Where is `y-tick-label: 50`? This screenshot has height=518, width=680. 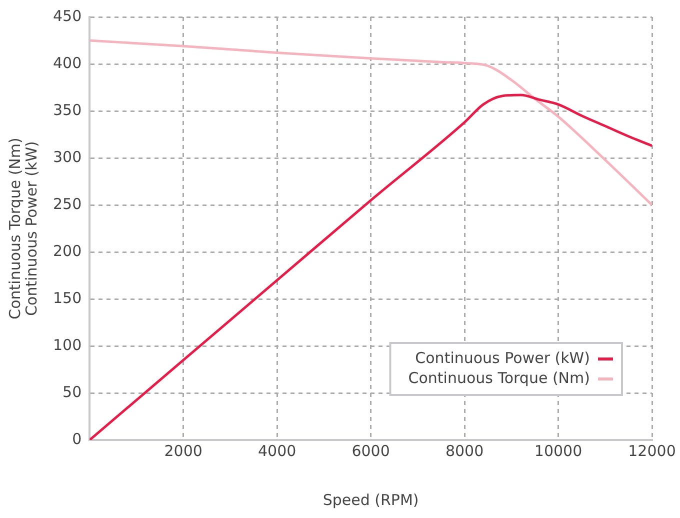
y-tick-label: 50 is located at coordinates (72, 391).